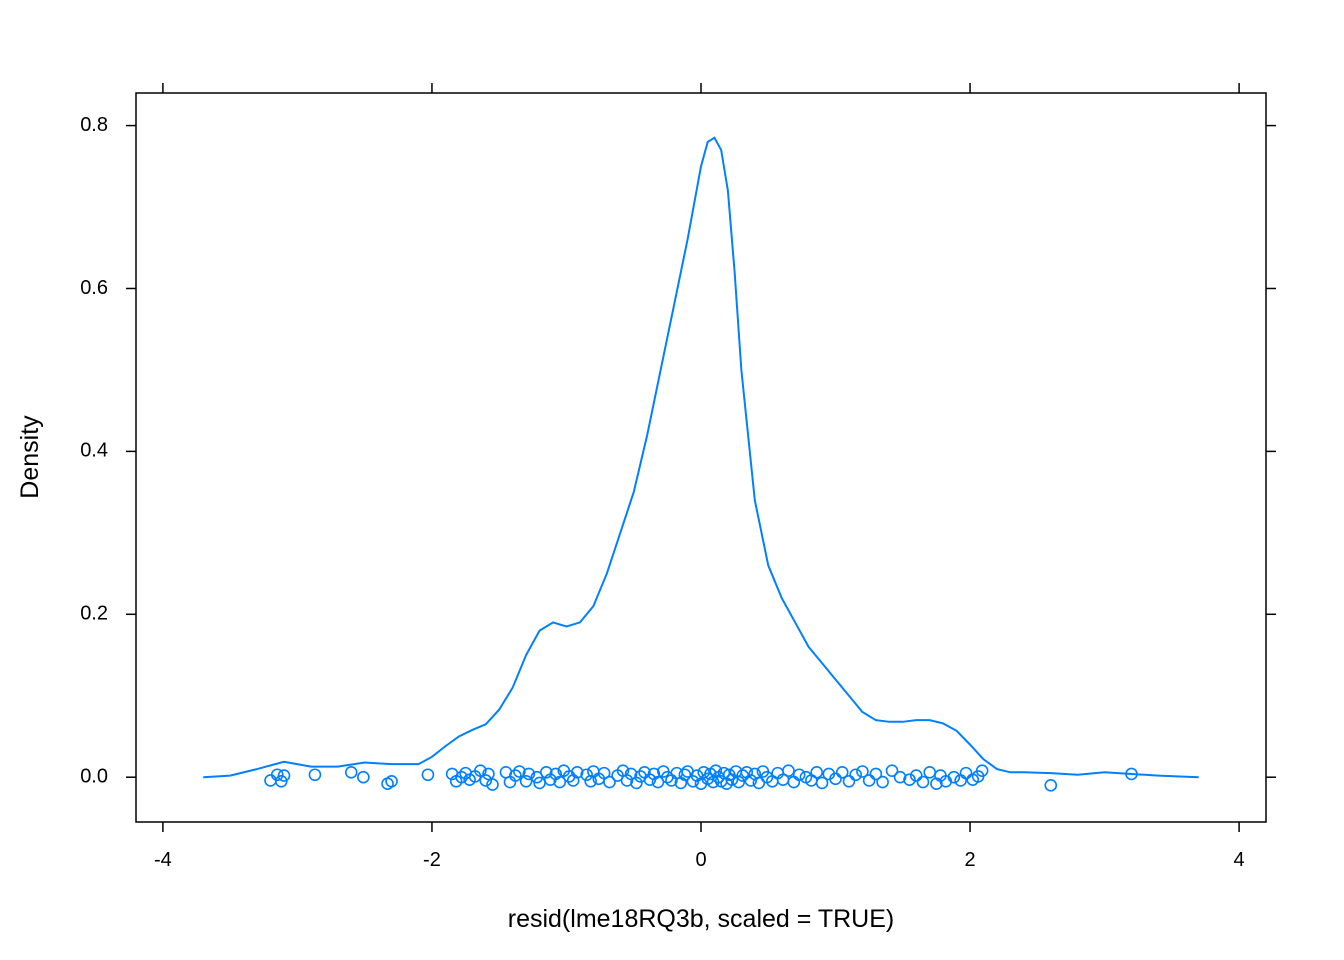 The image size is (1344, 960). Describe the element at coordinates (94, 288) in the screenshot. I see `y-tick-label: 0.6` at that location.